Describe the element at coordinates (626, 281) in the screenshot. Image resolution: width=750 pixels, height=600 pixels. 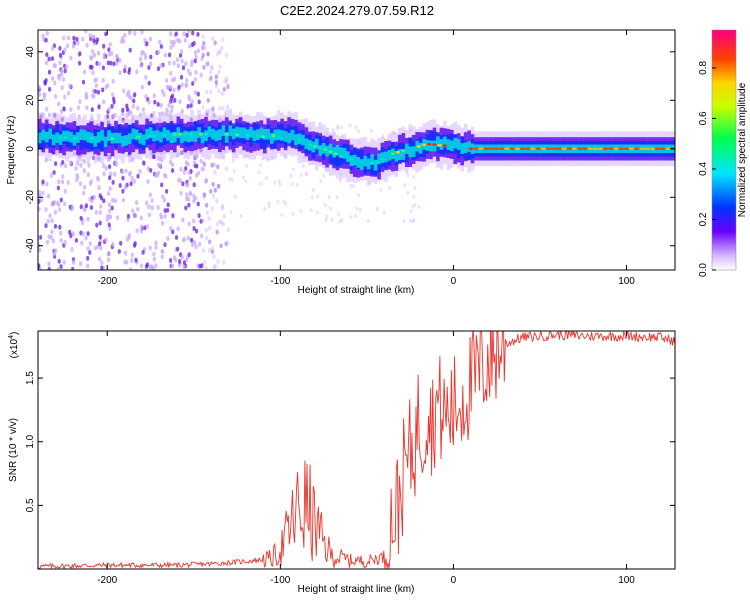
I see `x-tick-label: 100` at that location.